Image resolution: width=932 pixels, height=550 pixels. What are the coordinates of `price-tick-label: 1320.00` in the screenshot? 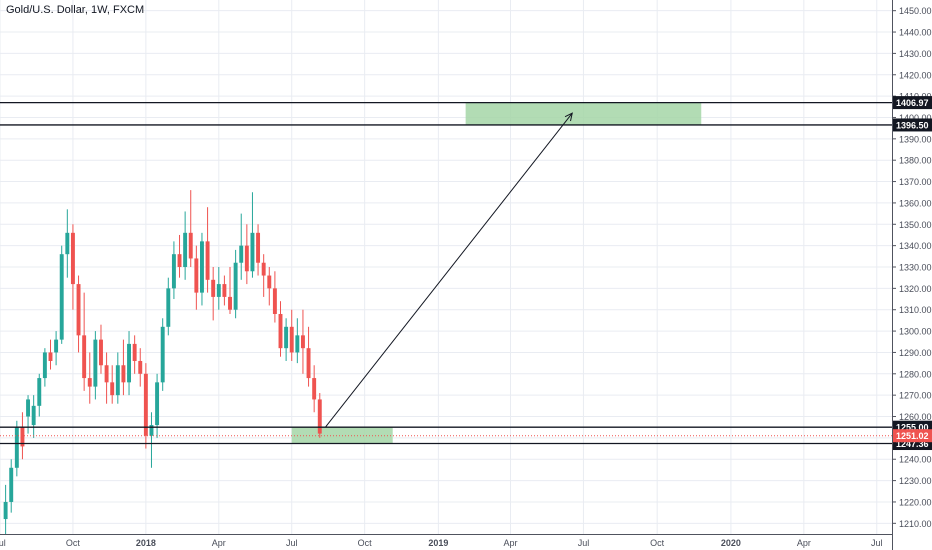 It's located at (915, 289).